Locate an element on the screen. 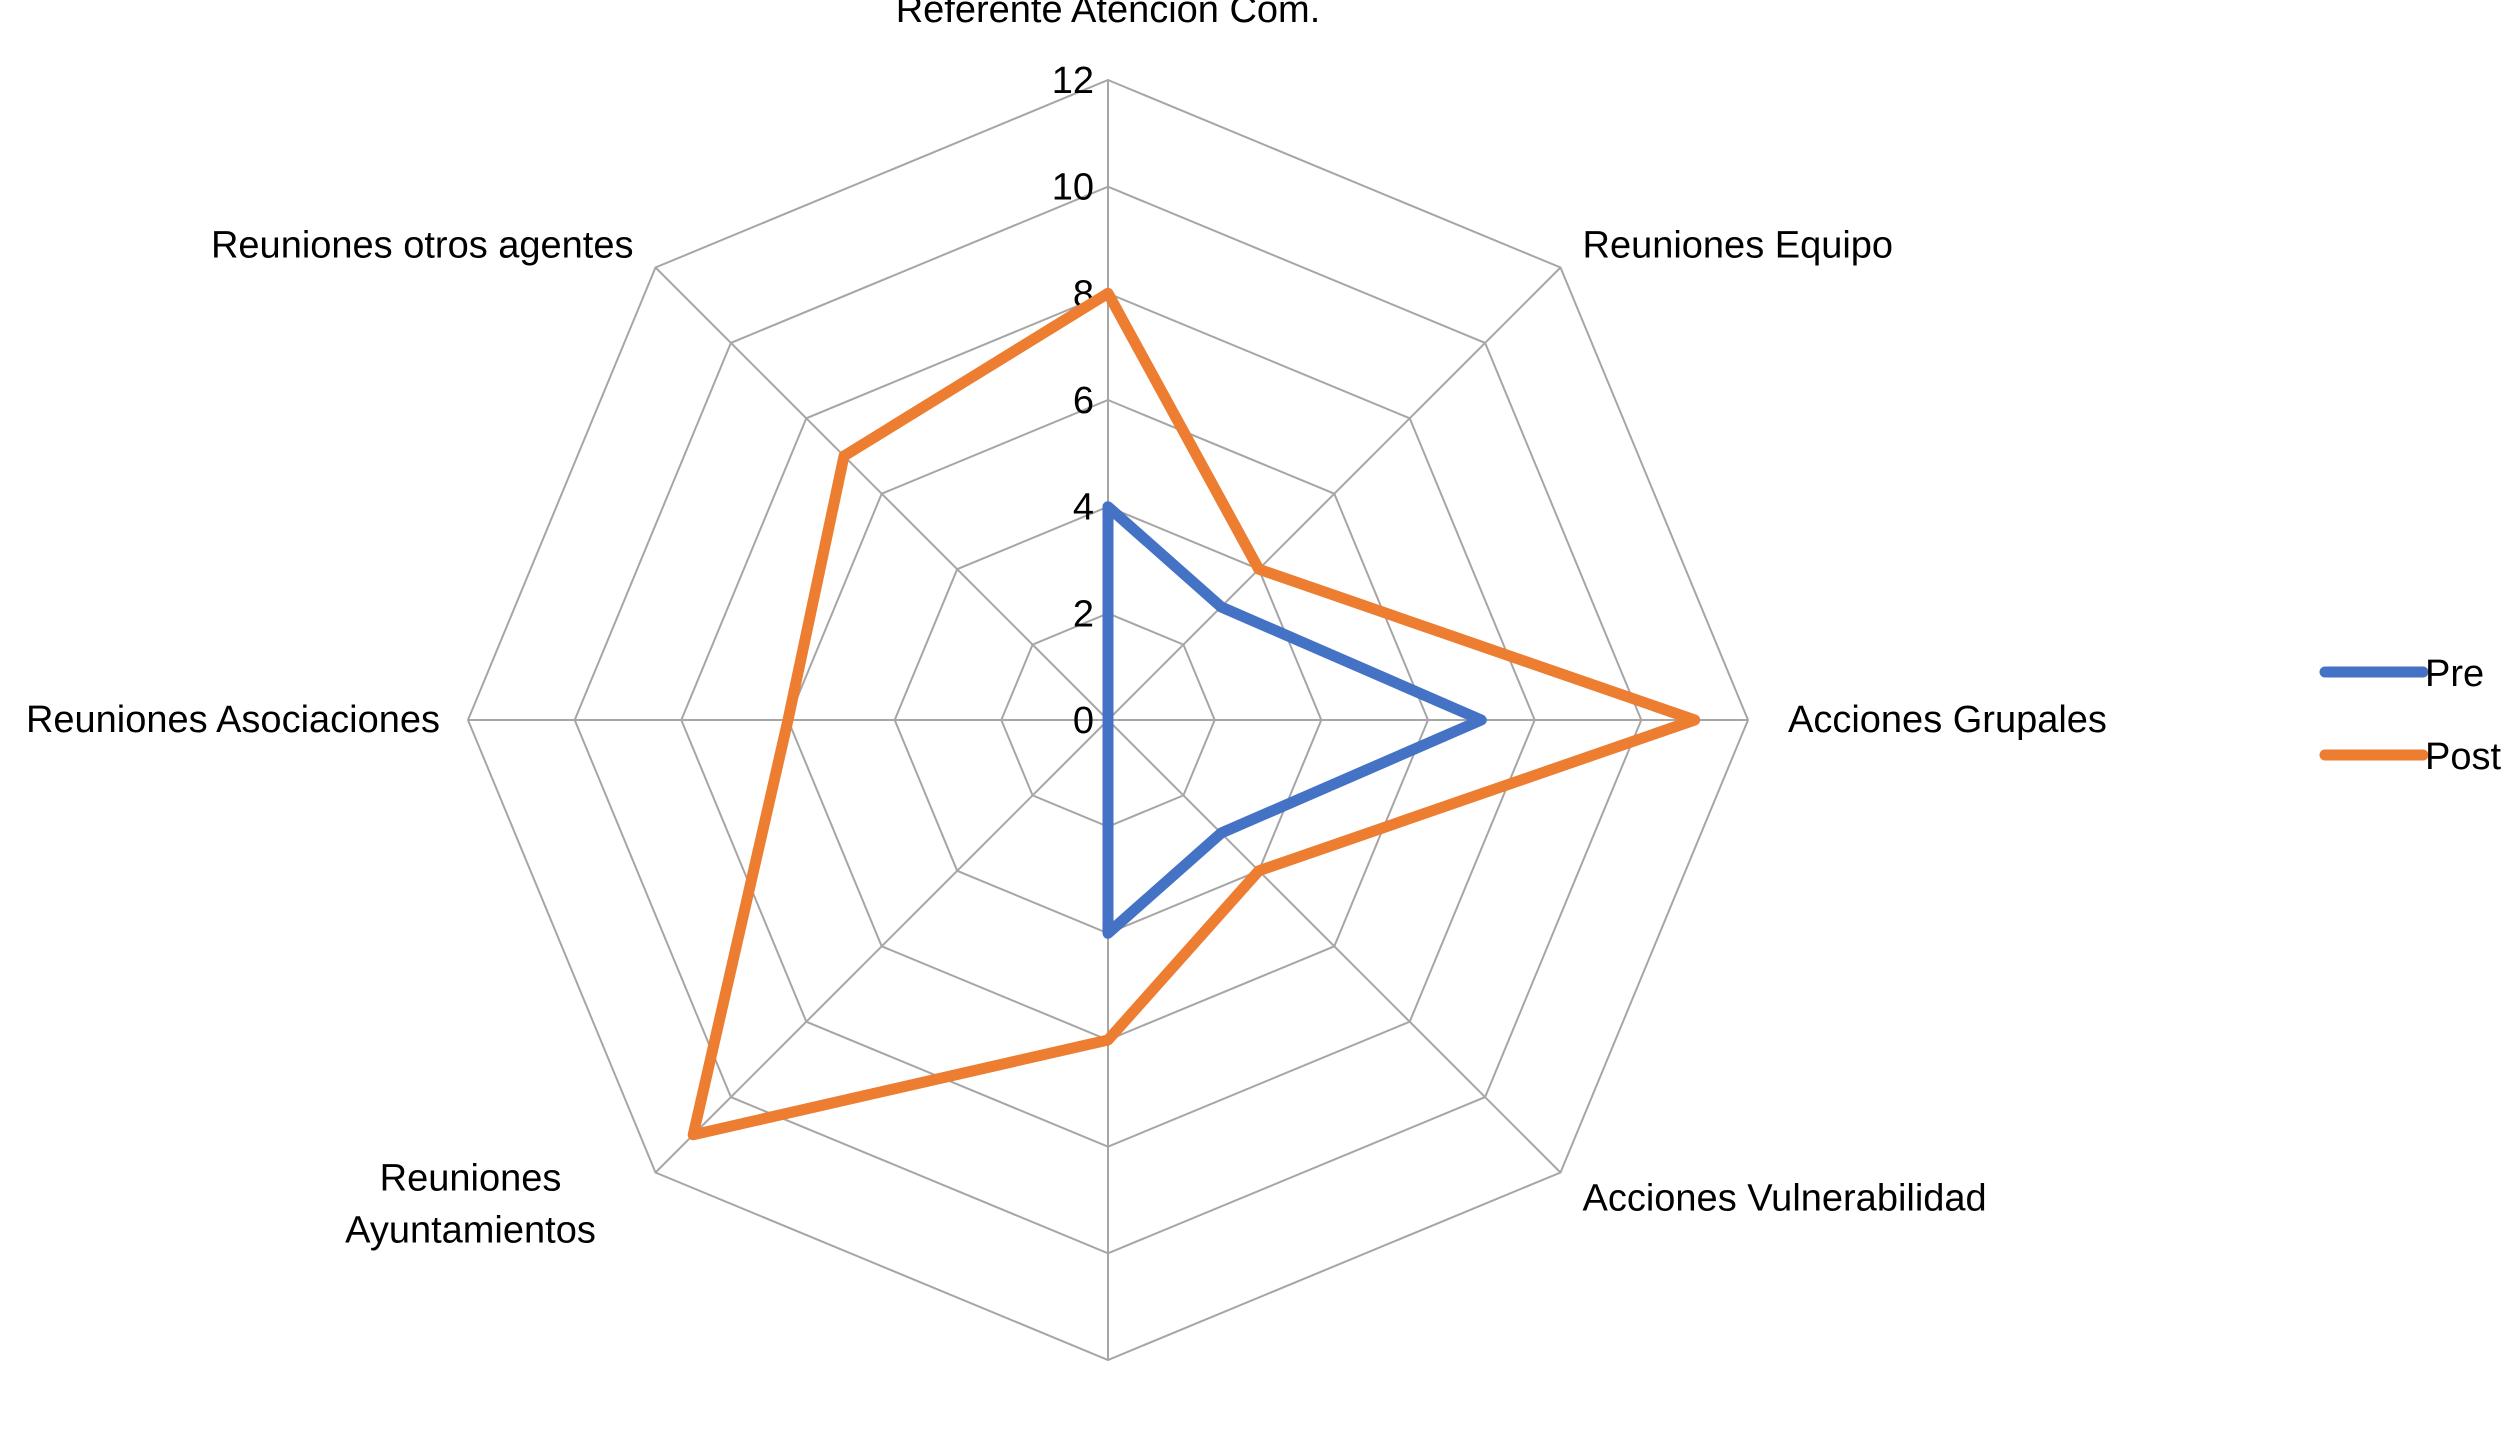 Image resolution: width=2508 pixels, height=1438 pixels. radial-tick-label: 12 is located at coordinates (1073, 81).